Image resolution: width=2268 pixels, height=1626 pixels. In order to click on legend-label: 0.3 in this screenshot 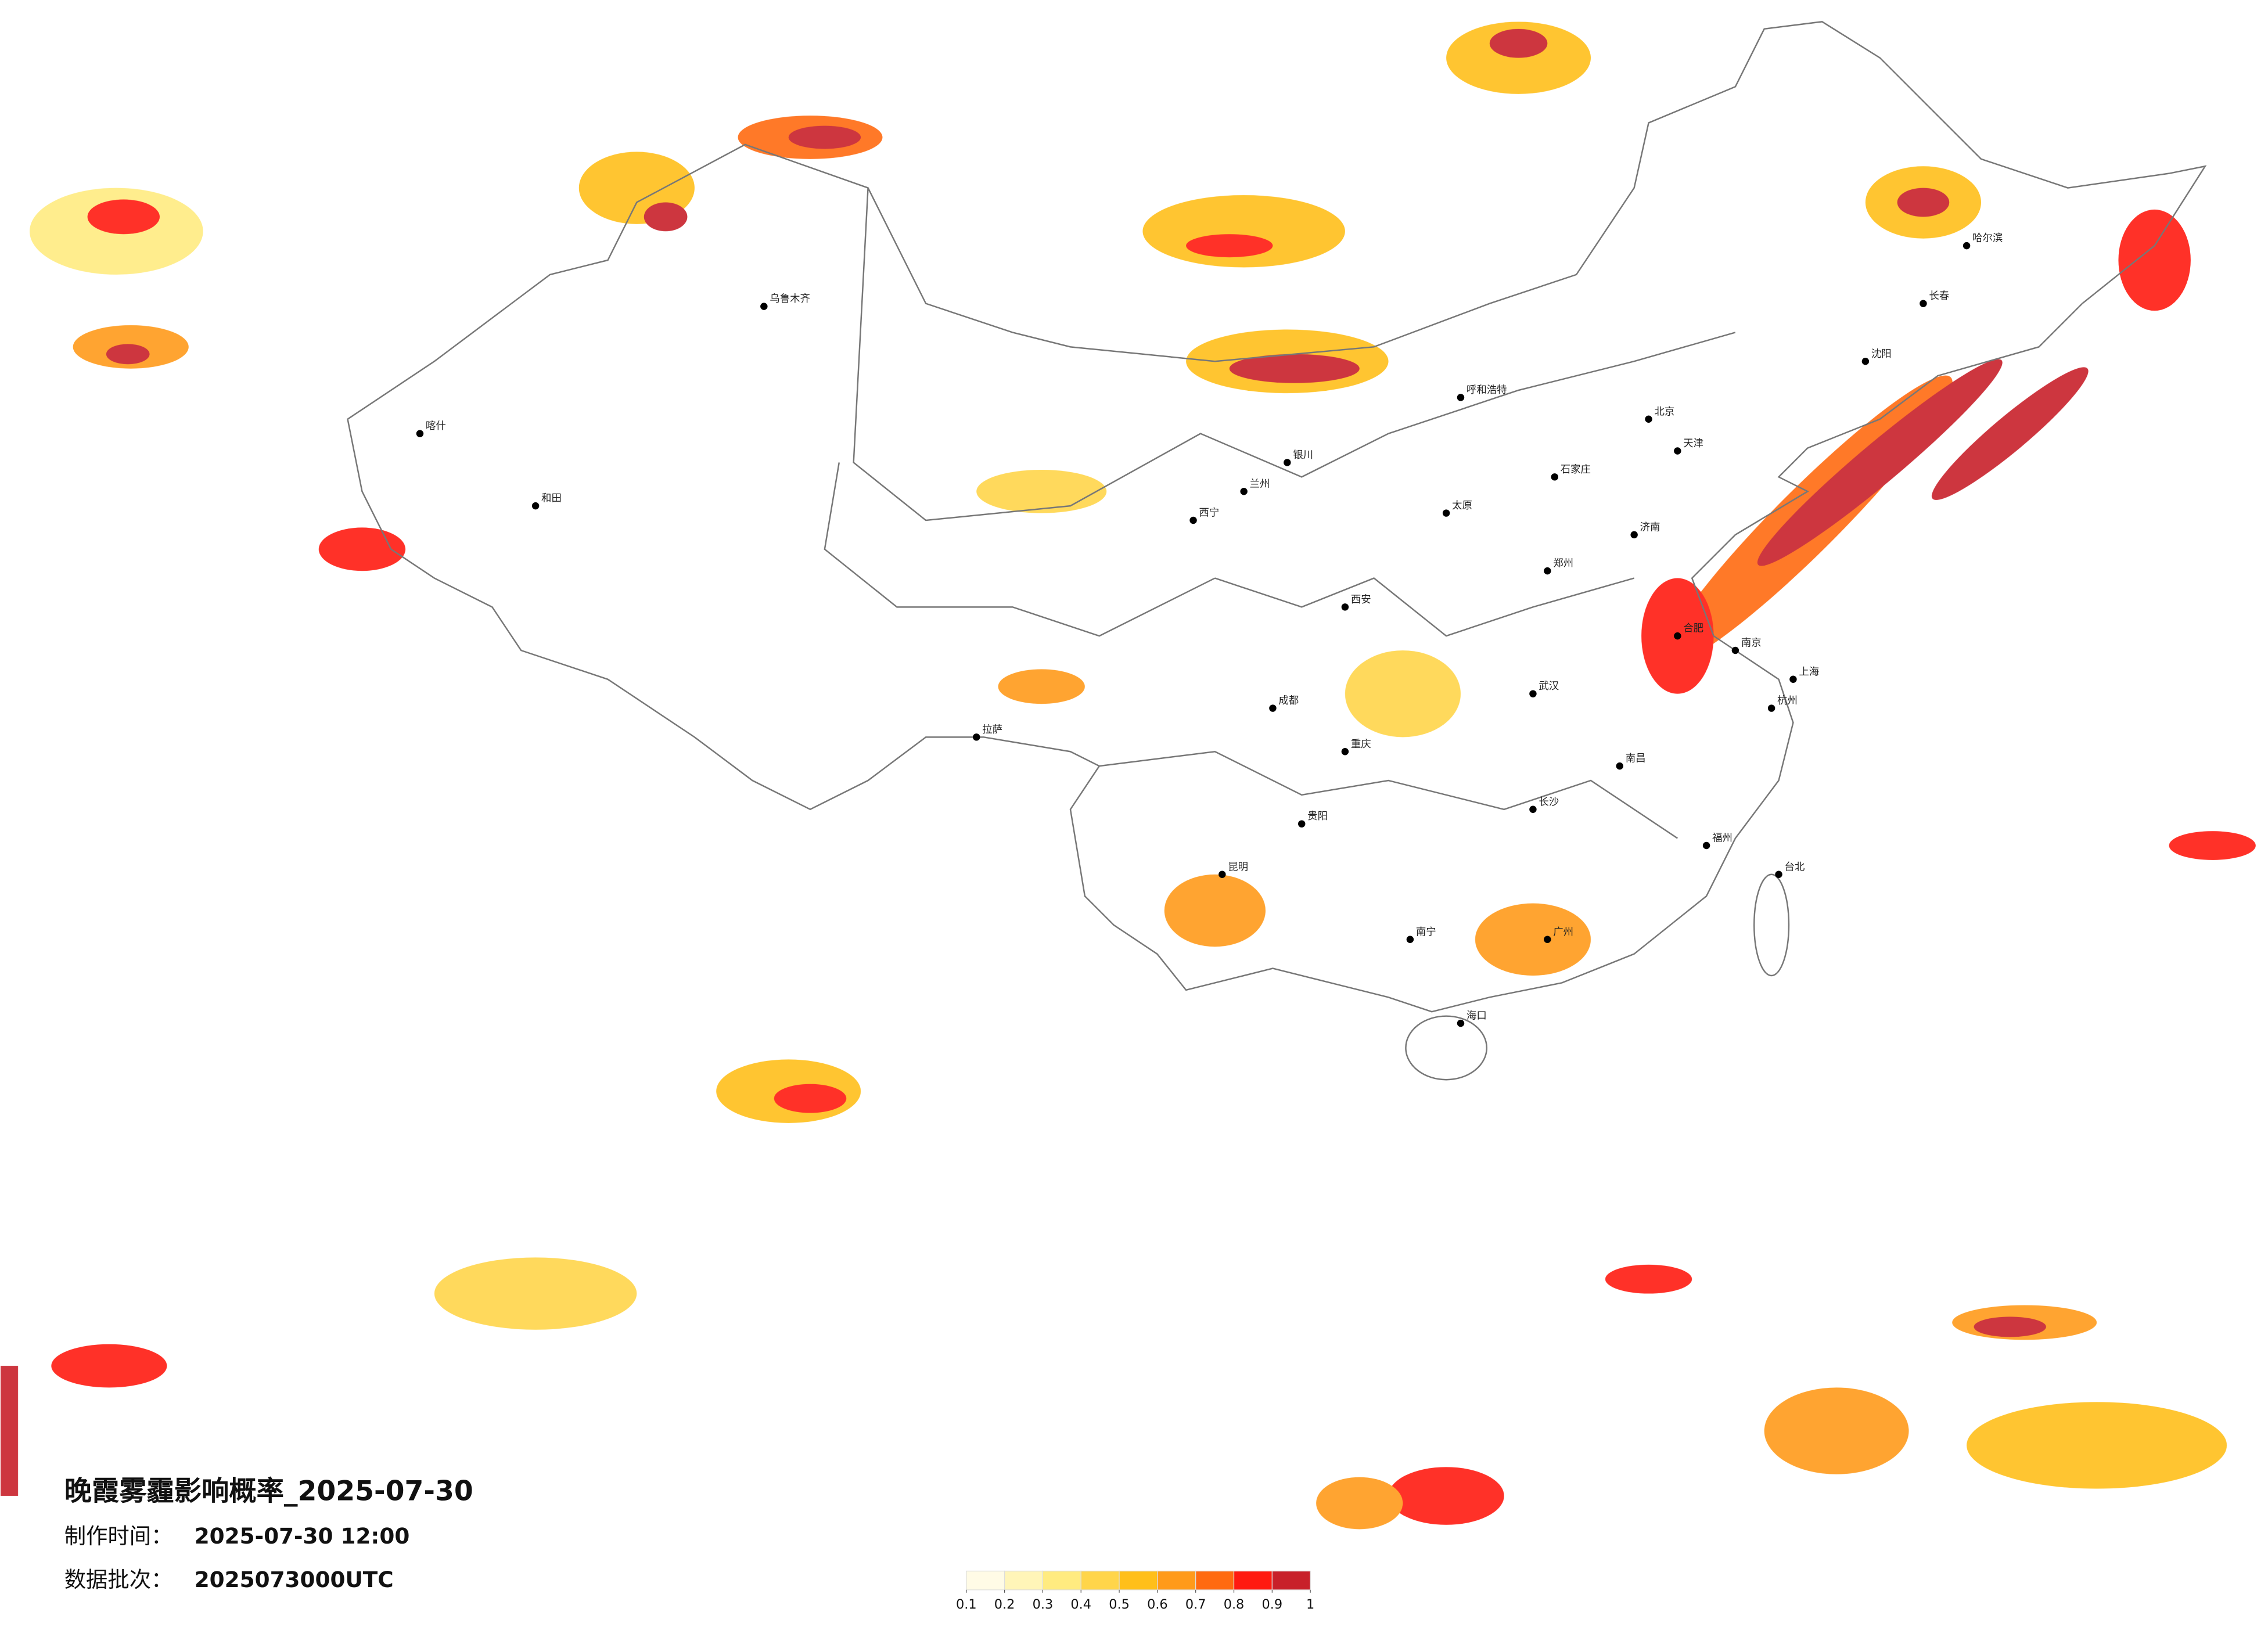, I will do `click(1043, 1604)`.